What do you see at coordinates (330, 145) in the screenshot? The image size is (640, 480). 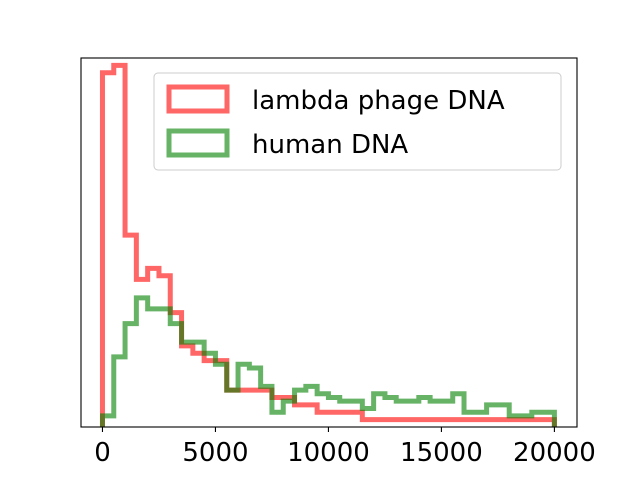 I see `legend-label-1: human DNA` at bounding box center [330, 145].